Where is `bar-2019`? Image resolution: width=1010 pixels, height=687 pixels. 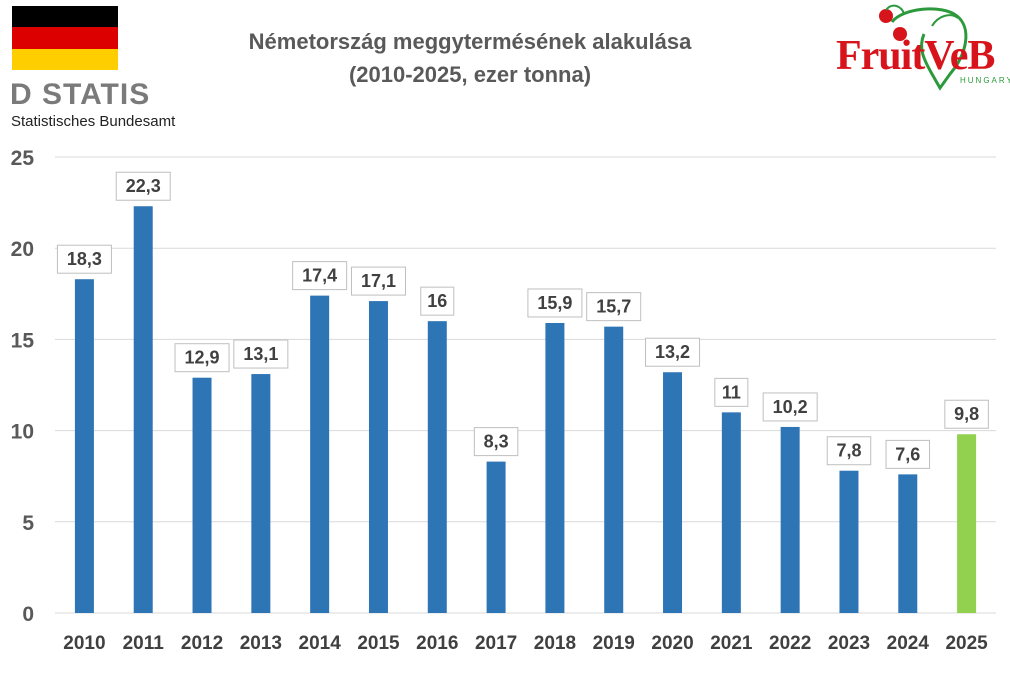 bar-2019 is located at coordinates (614, 469).